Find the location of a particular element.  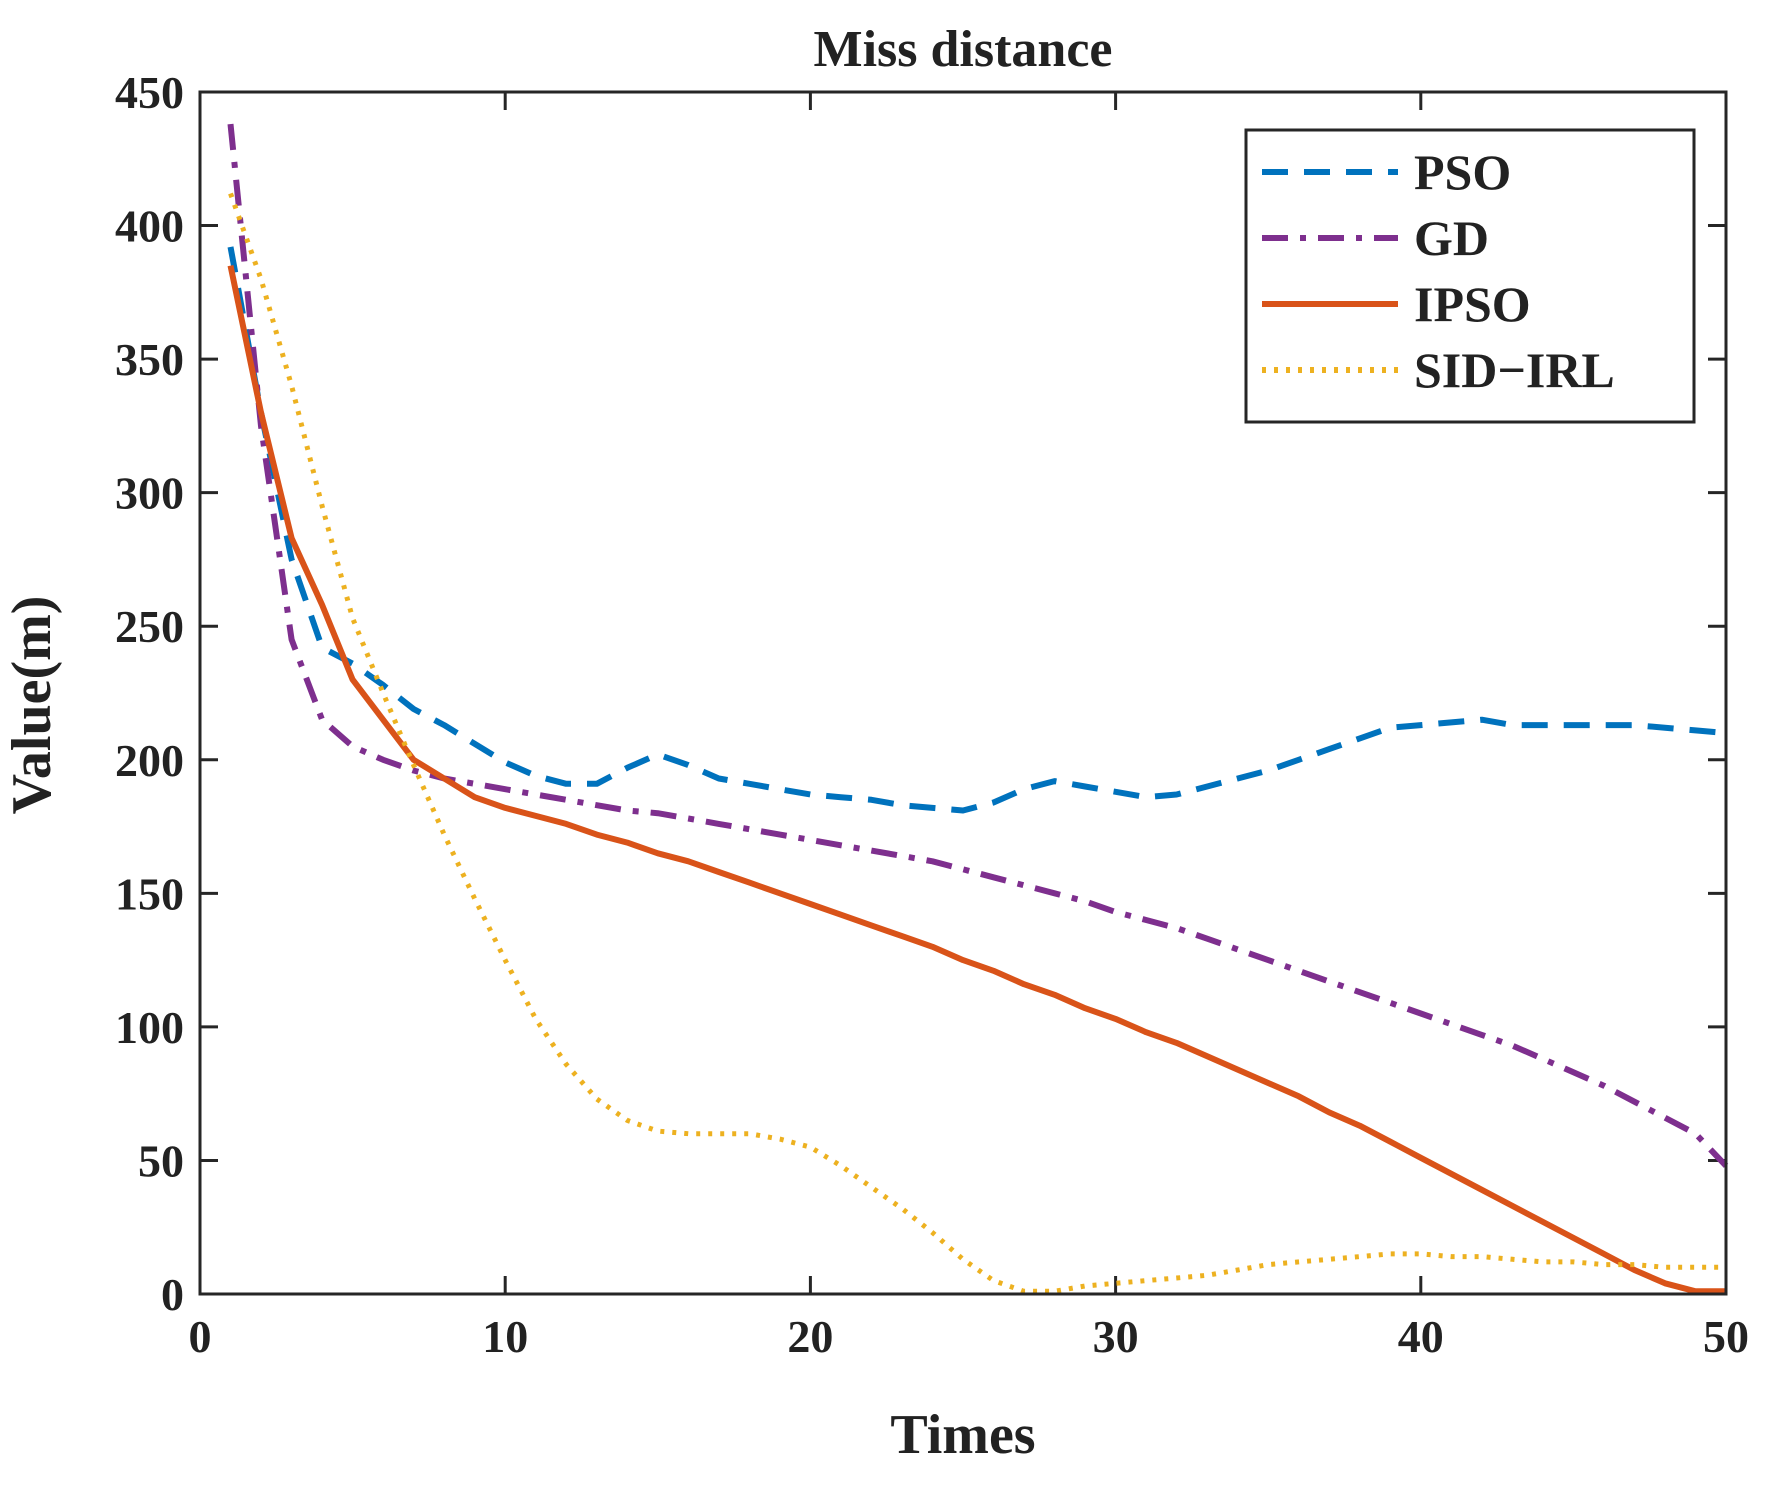

legend: PSO GD IPSO SID−IRL is located at coordinates (1470, 276).